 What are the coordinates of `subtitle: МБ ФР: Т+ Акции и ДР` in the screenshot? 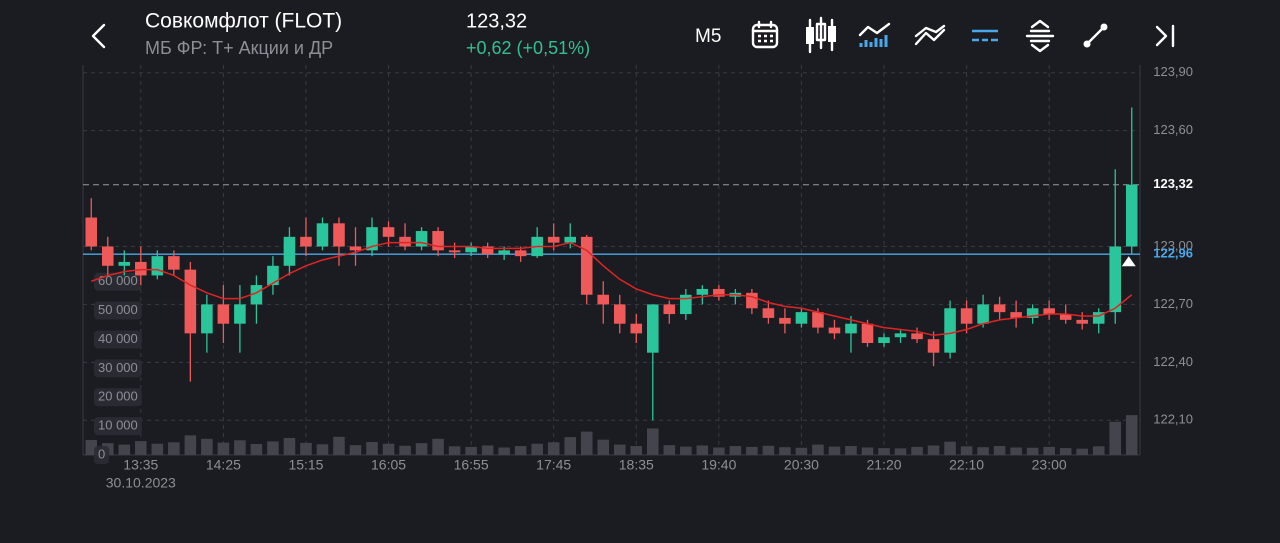 It's located at (239, 48).